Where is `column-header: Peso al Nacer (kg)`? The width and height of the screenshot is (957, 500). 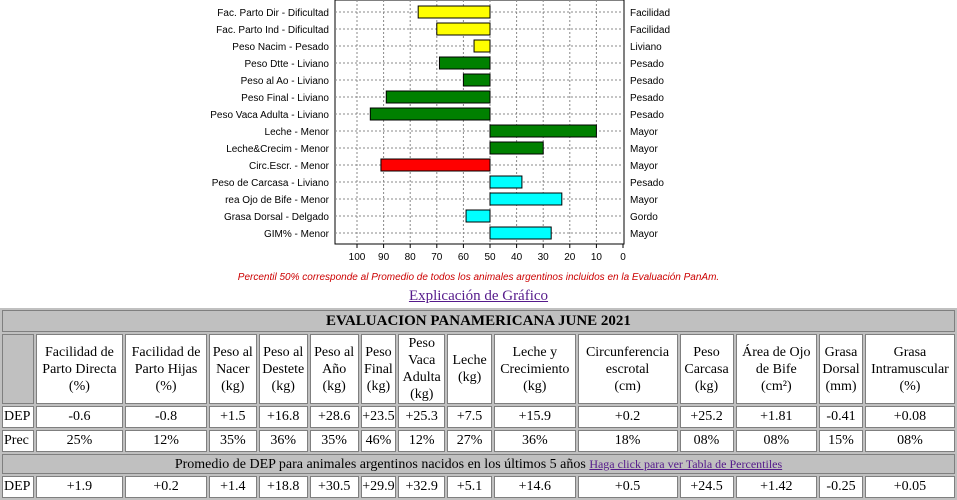
column-header: Peso al Nacer (kg) is located at coordinates (232, 369).